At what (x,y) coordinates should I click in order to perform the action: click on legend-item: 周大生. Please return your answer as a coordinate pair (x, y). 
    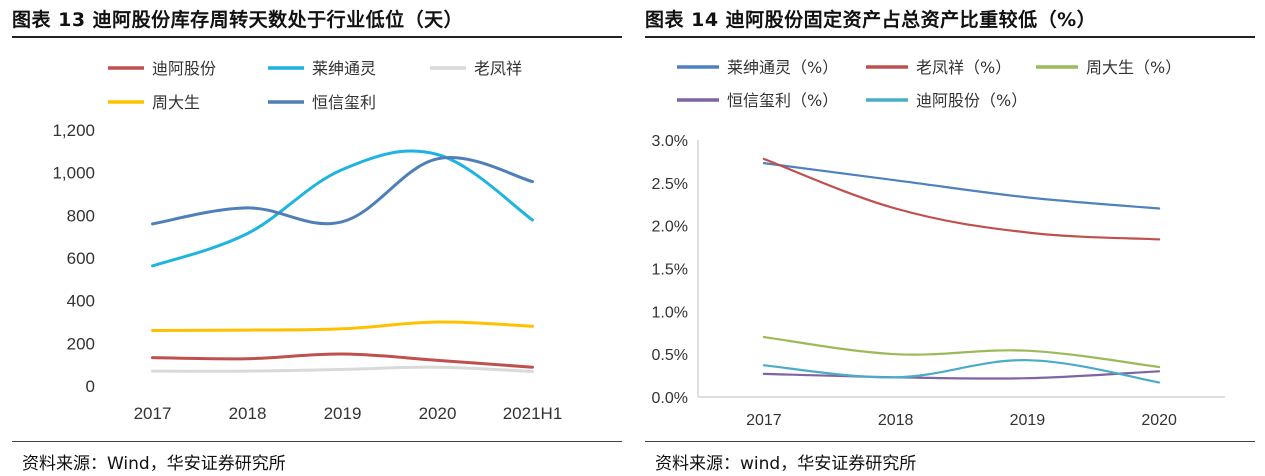
    Looking at the image, I should click on (154, 102).